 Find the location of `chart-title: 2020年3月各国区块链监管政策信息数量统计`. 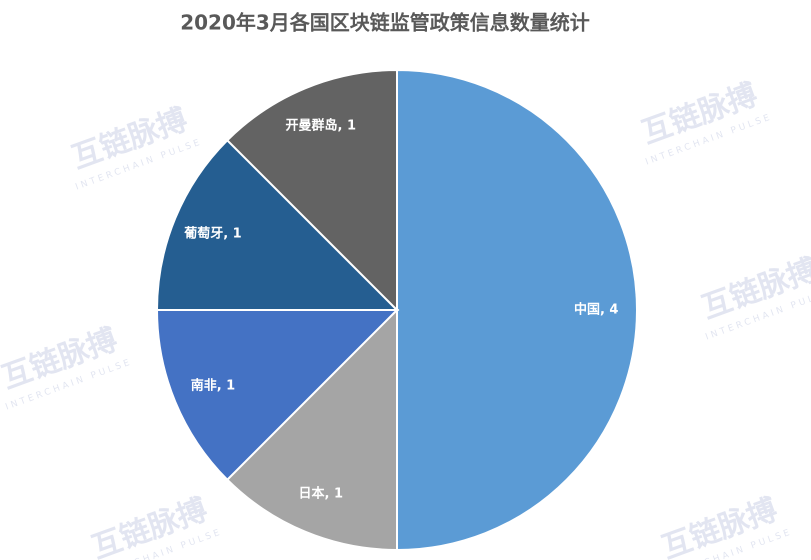

chart-title: 2020年3月各国区块链监管政策信息数量统计 is located at coordinates (385, 23).